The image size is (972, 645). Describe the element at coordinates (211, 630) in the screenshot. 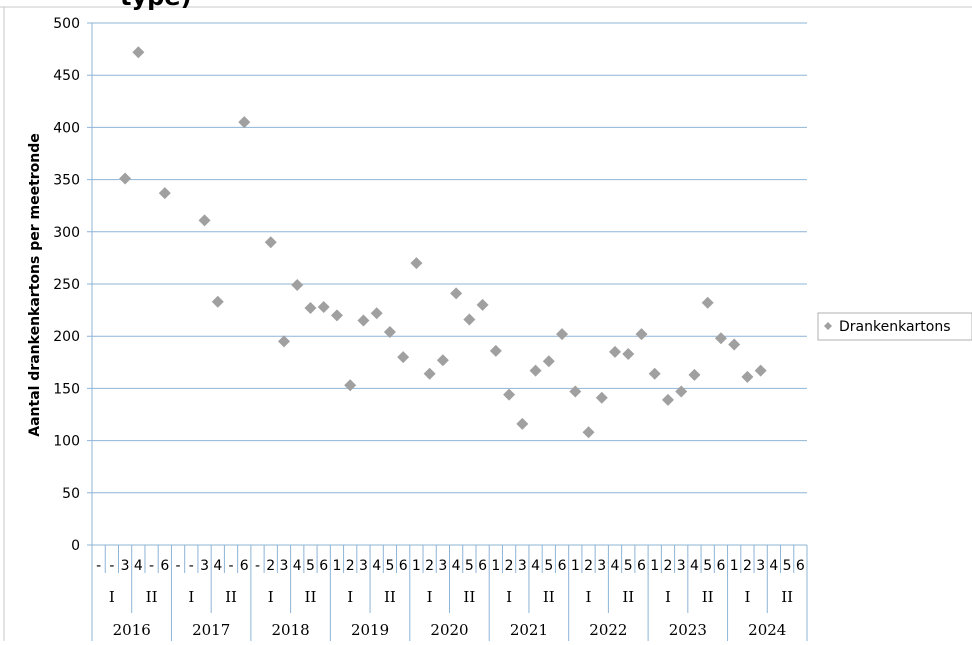

I see `x-year-label: 2017` at that location.